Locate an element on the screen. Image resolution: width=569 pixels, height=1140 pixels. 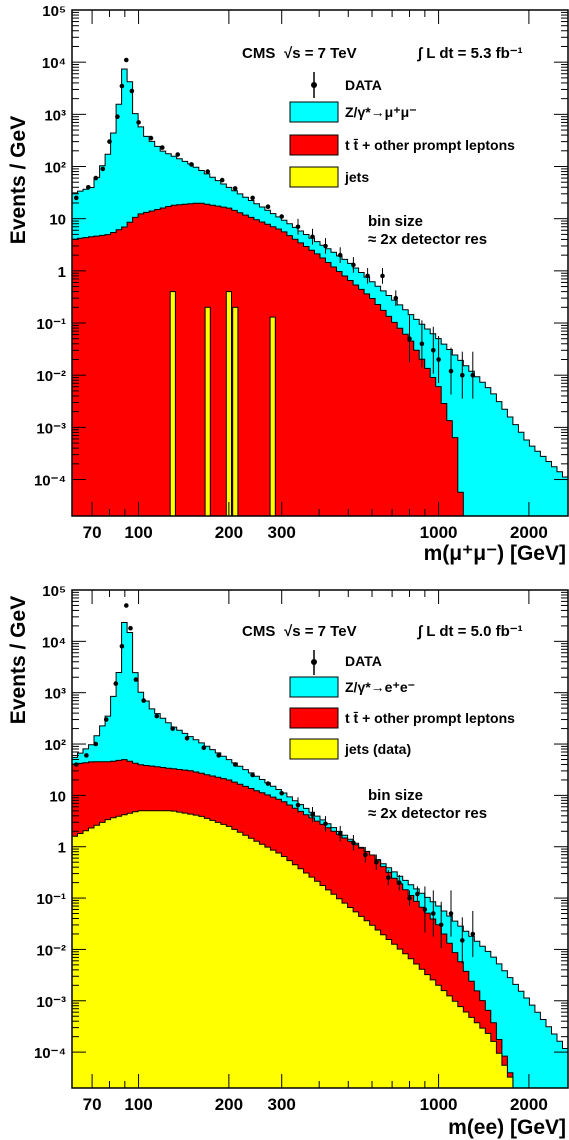
bottom-legend-dy-swatch is located at coordinates (314, 687).